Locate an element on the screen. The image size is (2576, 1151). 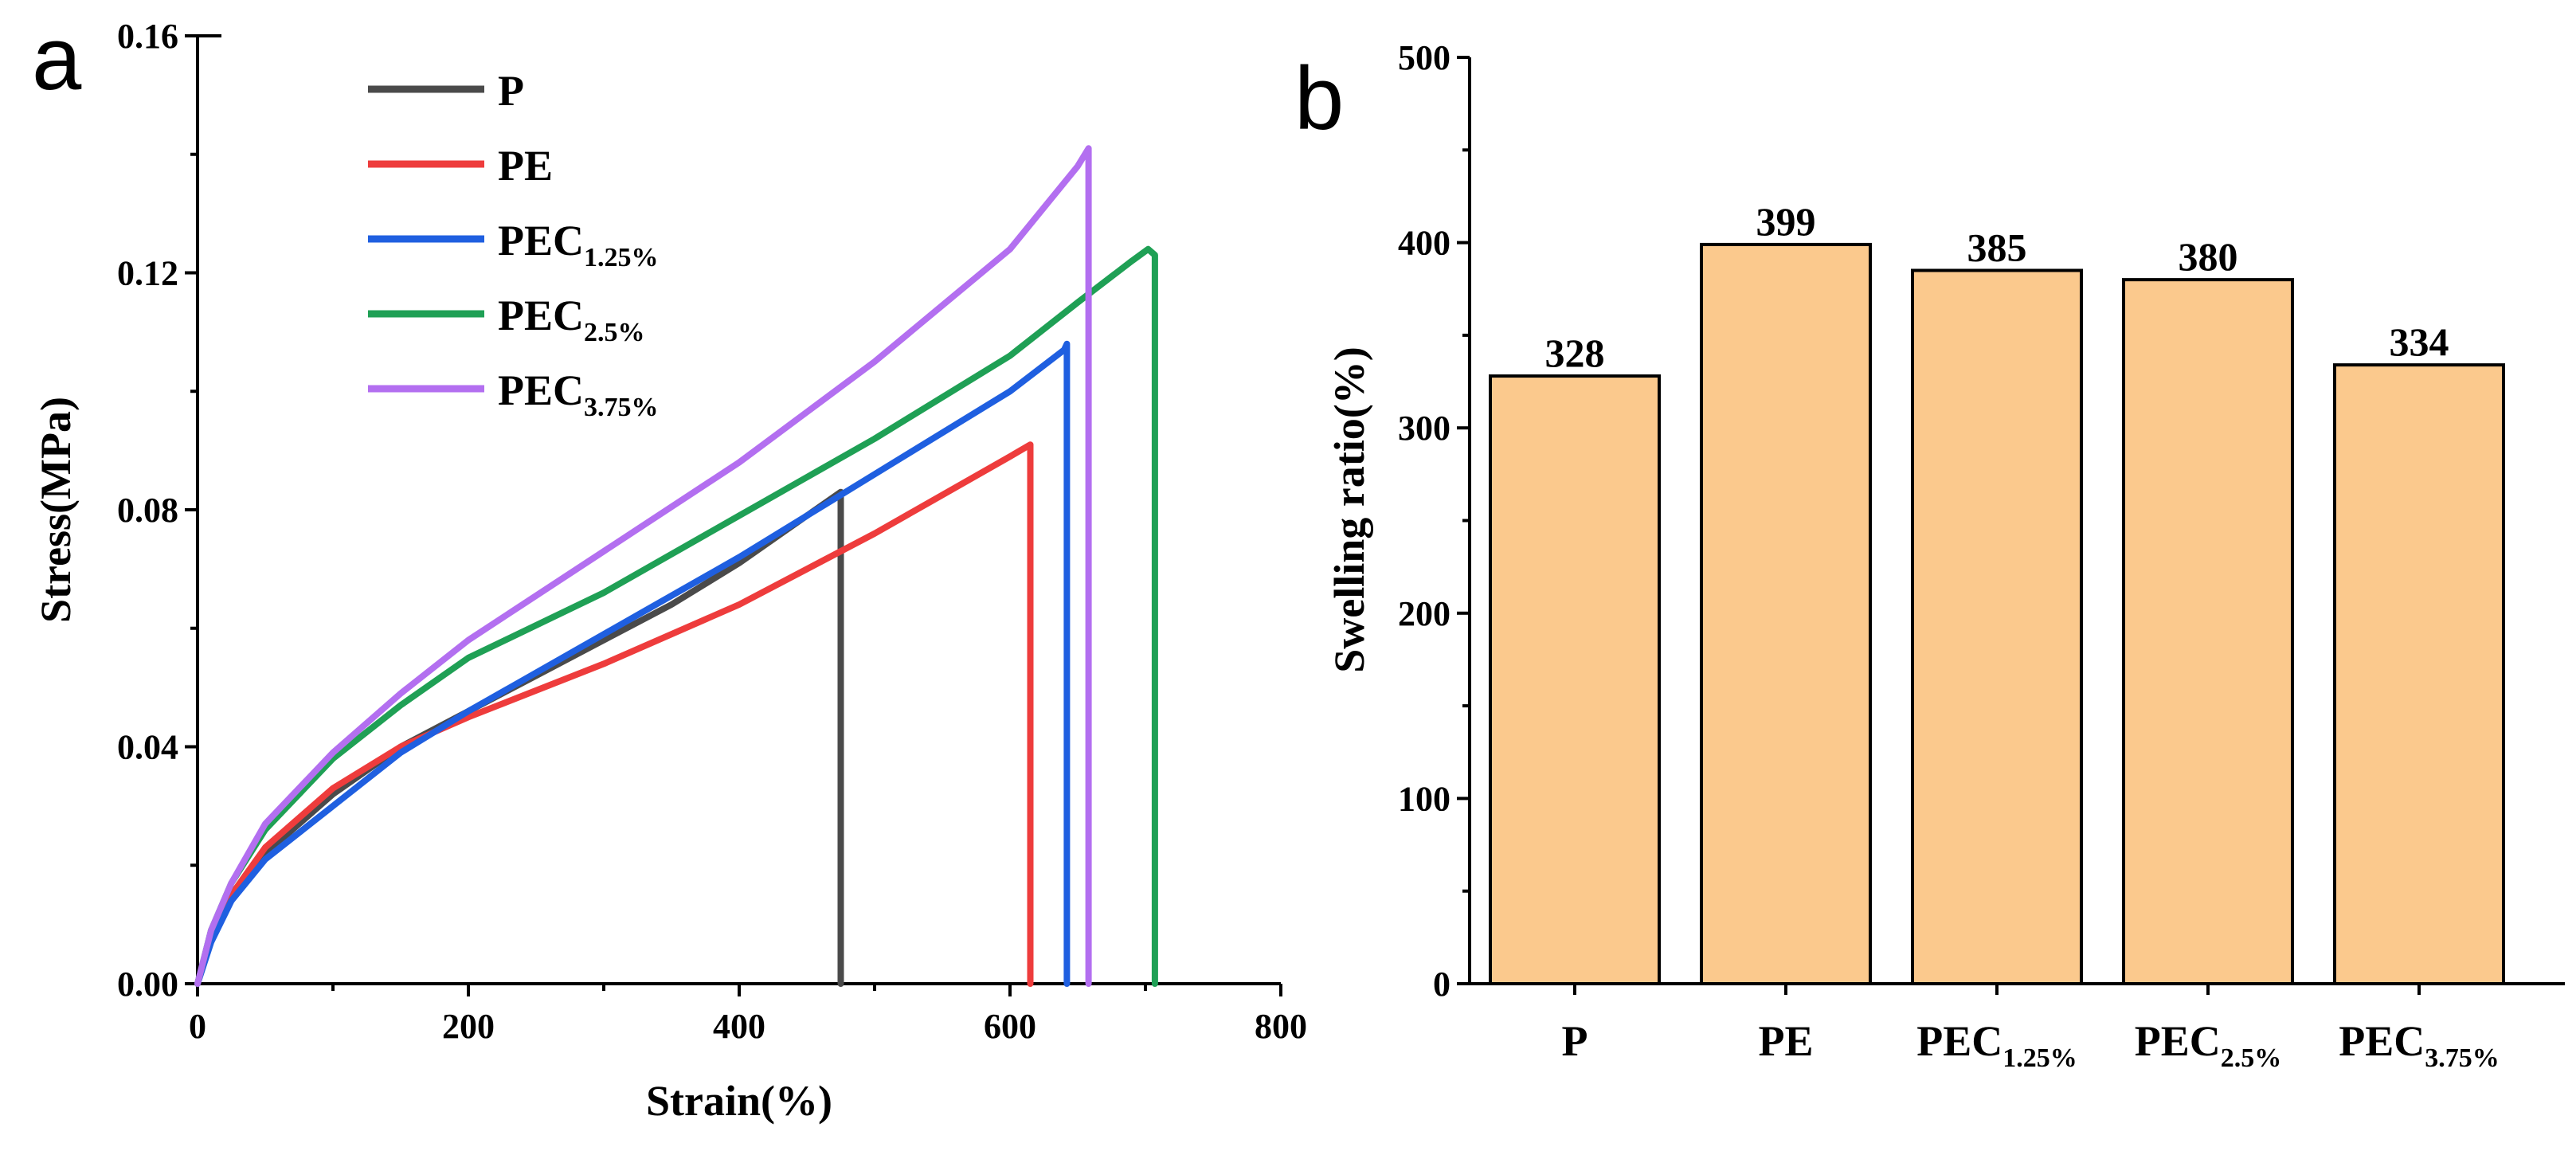
panel-a-y-tick-label: 0.08 is located at coordinates (147, 510).